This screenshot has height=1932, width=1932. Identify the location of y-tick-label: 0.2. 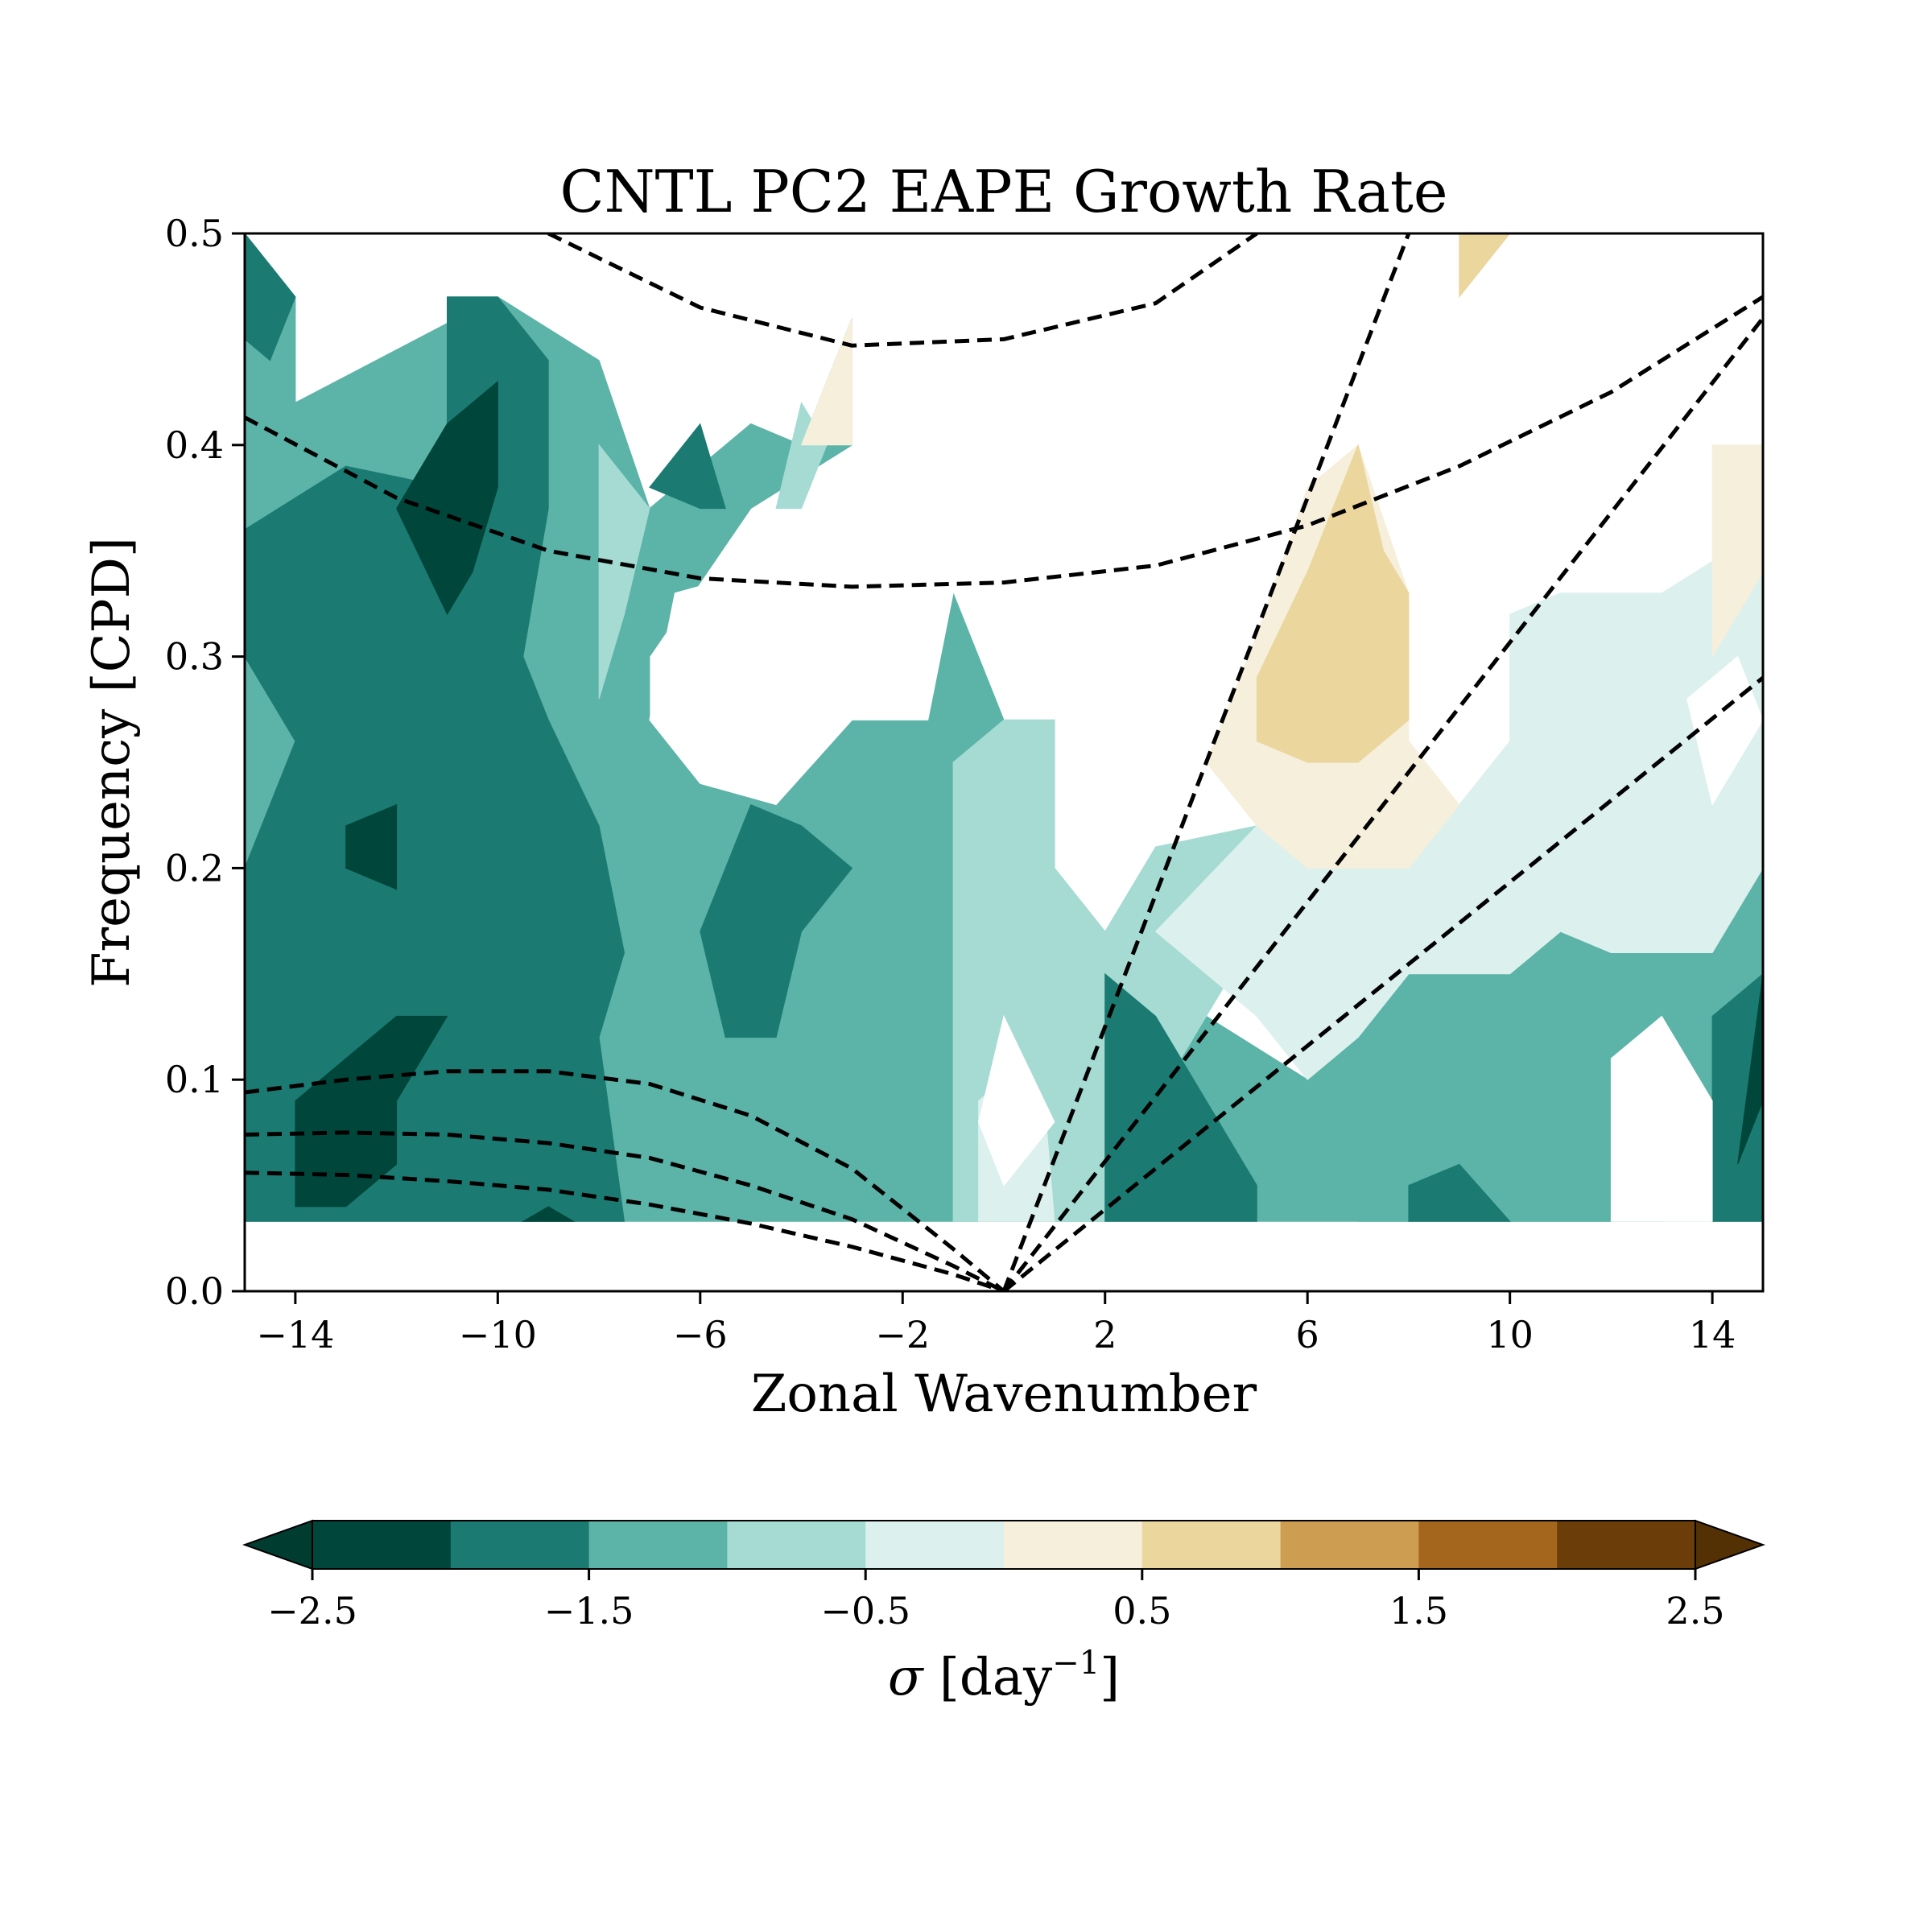
(194, 868).